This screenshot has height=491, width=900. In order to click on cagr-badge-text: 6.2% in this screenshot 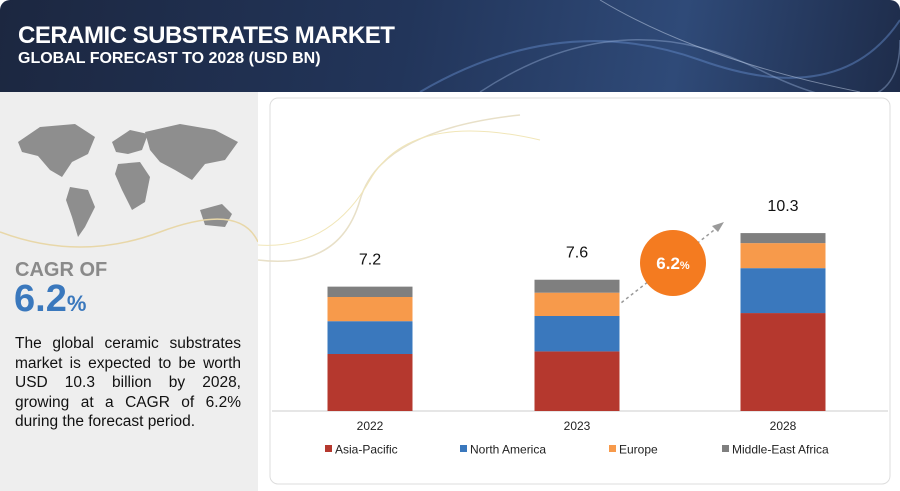, I will do `click(673, 263)`.